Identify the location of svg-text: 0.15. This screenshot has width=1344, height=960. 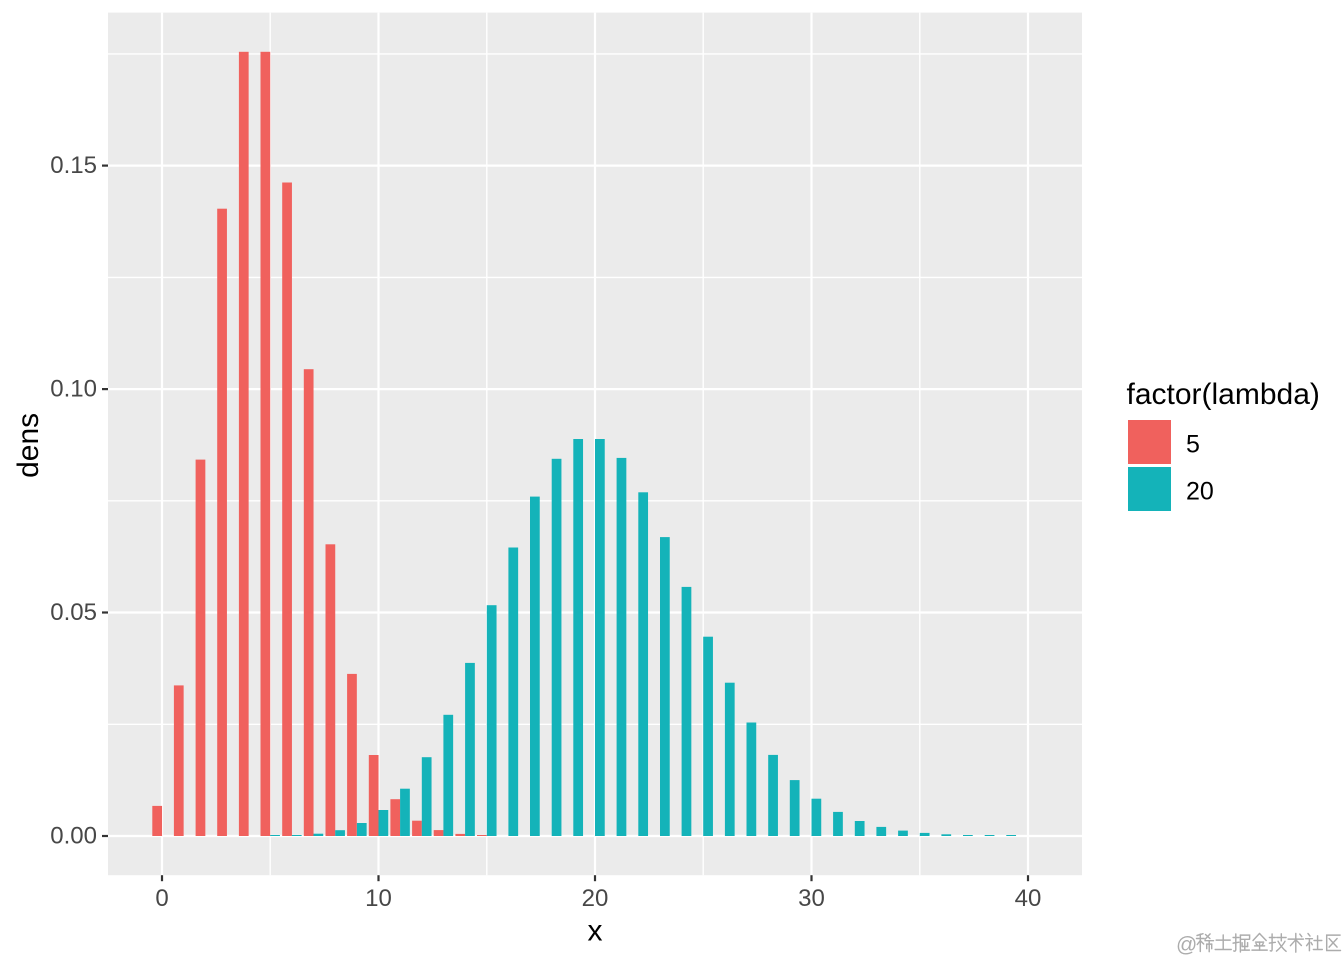
(73, 165).